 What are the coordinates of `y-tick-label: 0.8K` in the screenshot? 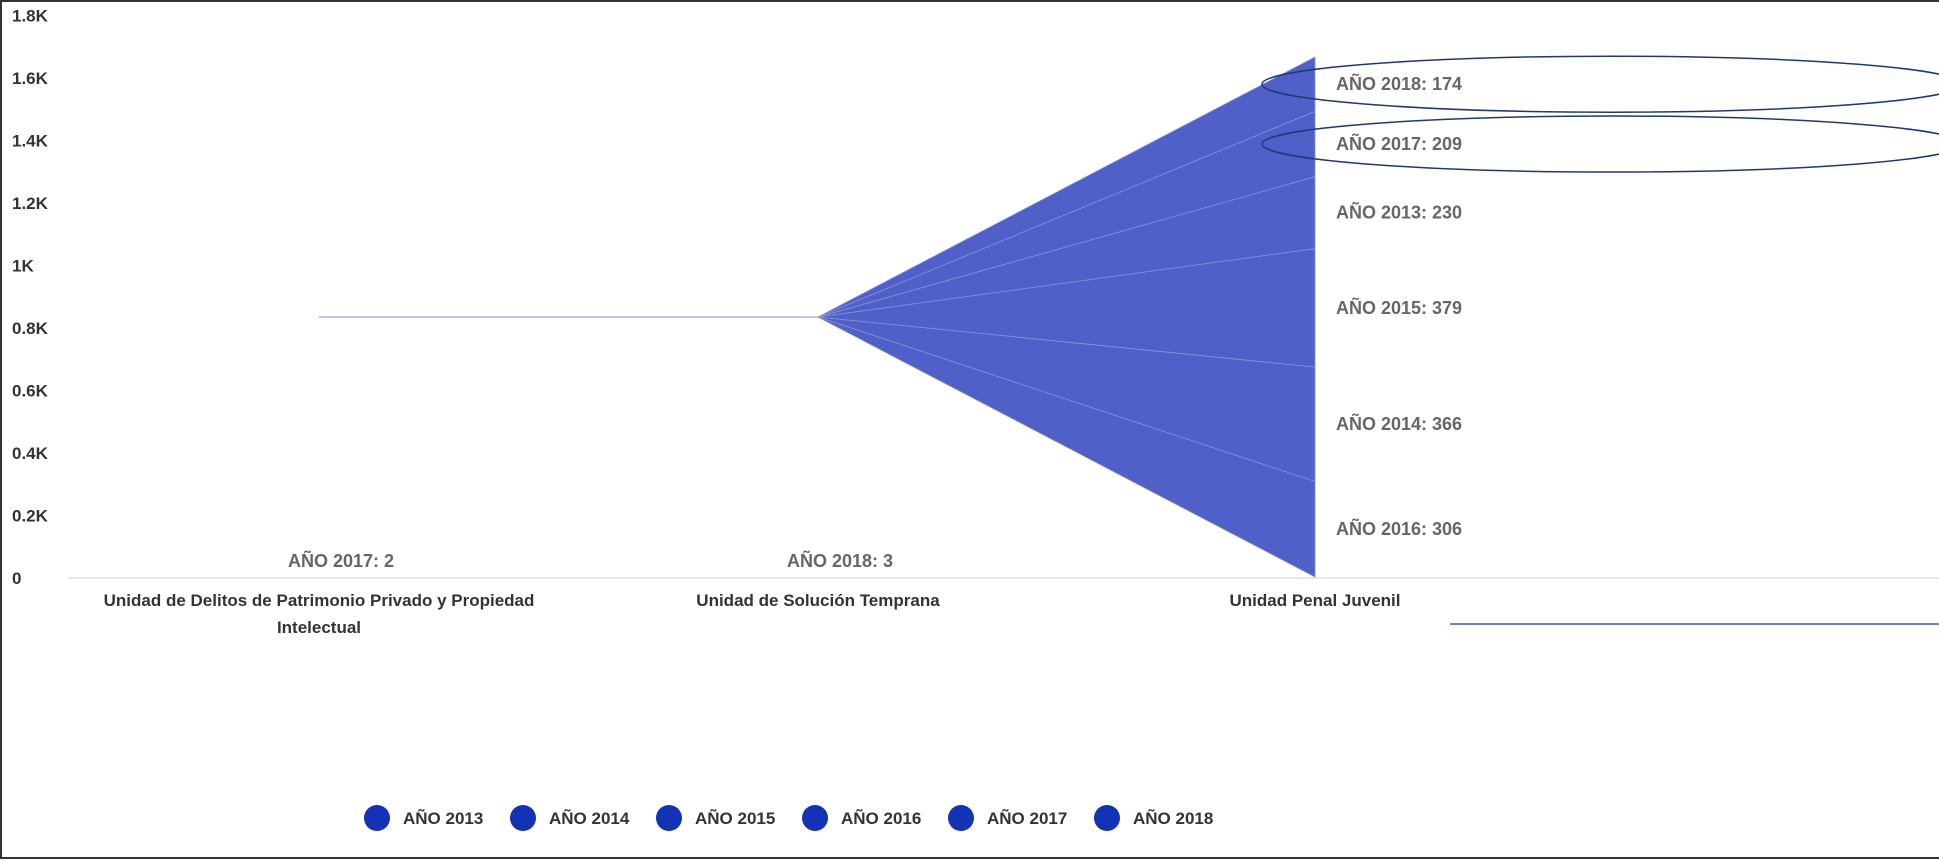 It's located at (30, 328).